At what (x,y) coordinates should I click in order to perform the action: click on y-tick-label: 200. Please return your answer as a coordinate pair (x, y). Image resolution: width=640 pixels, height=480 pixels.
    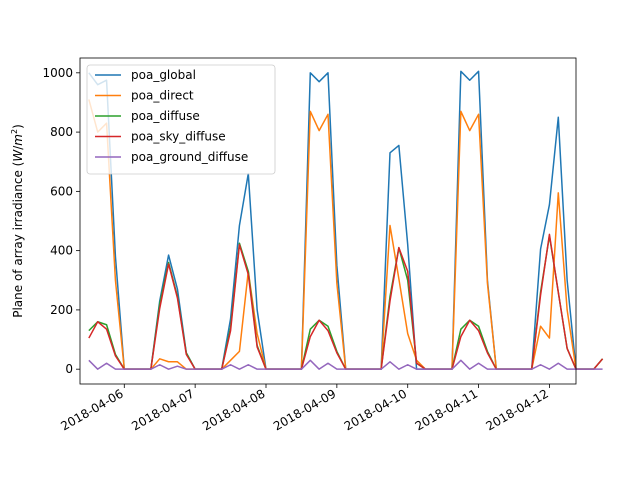
    Looking at the image, I should click on (61, 310).